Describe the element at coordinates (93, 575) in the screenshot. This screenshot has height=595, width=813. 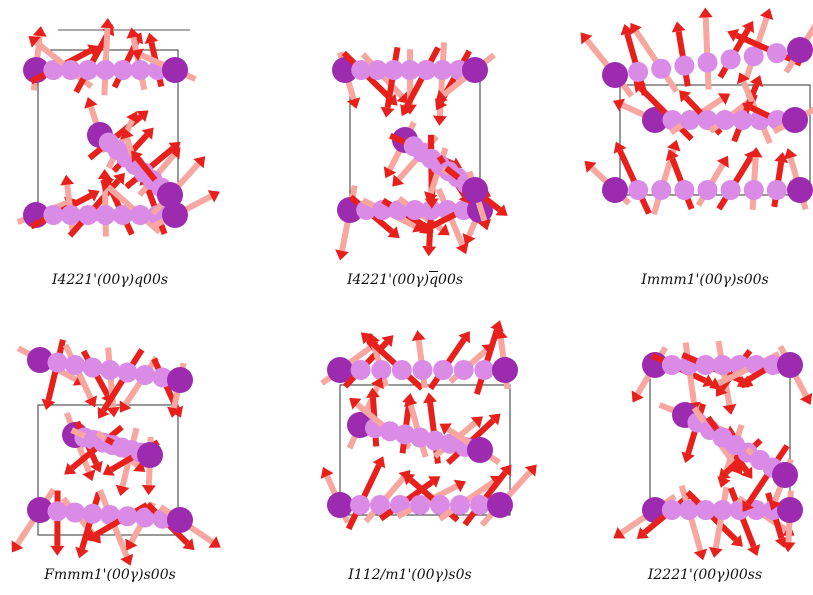
I see `caption-prefix: Fmmm1'(00γ)` at that location.